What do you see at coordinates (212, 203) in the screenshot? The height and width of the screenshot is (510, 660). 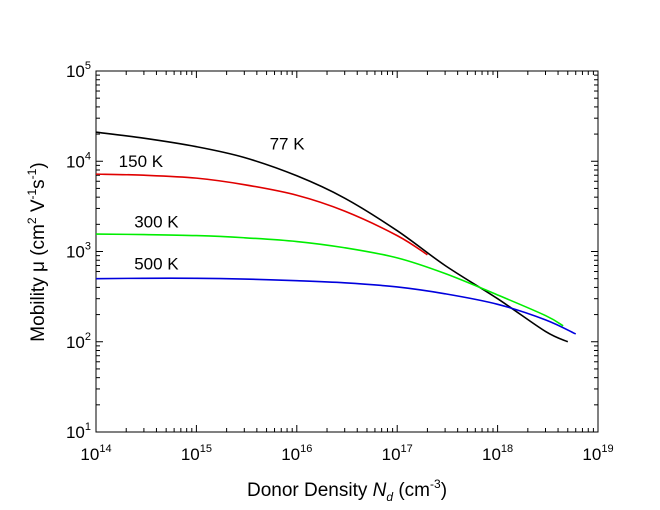 I see `series-labels: 77 K 150 K 300 K 500 K` at bounding box center [212, 203].